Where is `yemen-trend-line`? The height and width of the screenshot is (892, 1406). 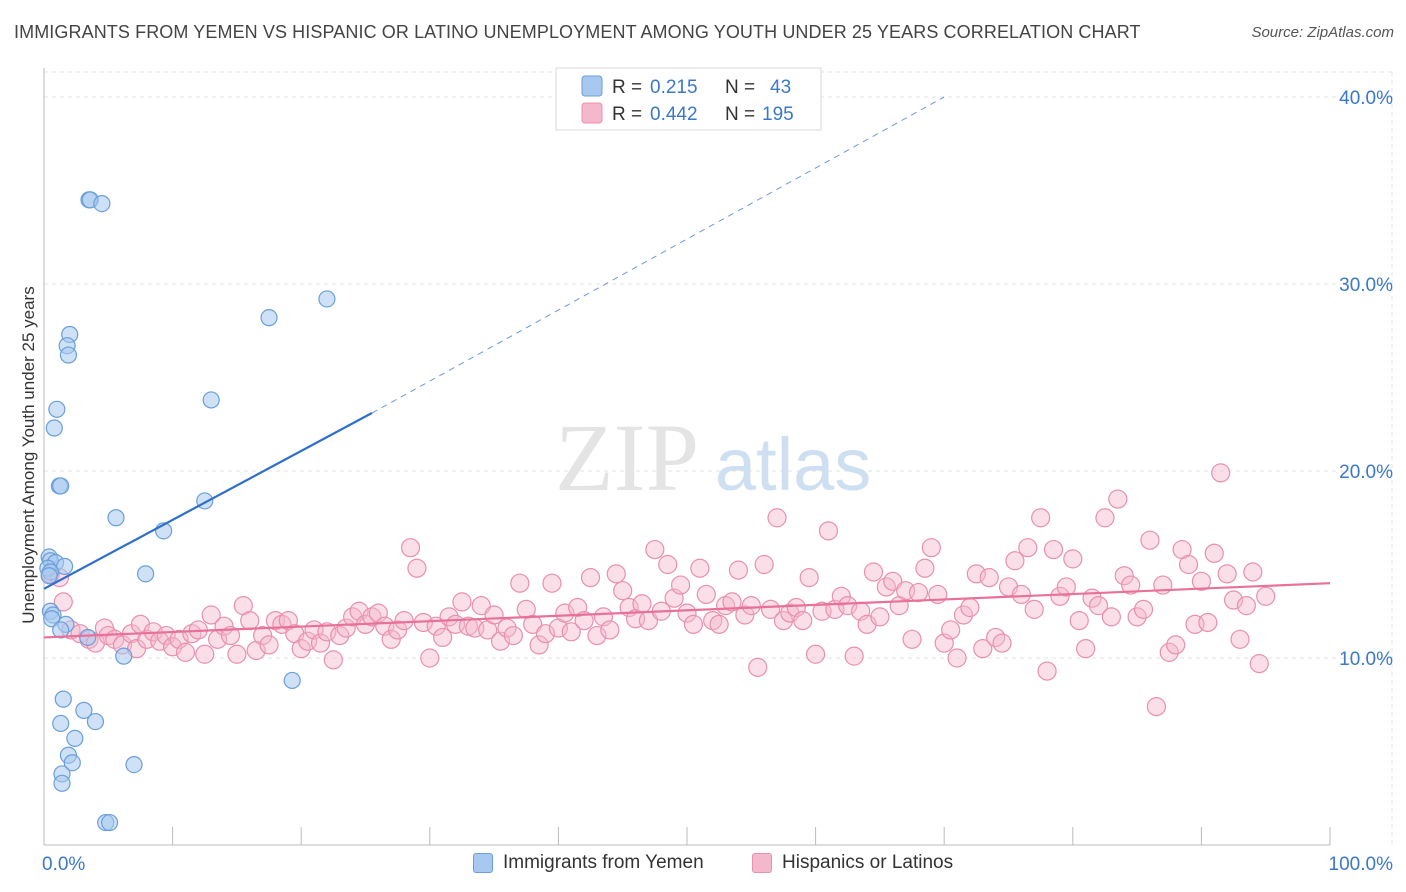 yemen-trend-line is located at coordinates (208, 501).